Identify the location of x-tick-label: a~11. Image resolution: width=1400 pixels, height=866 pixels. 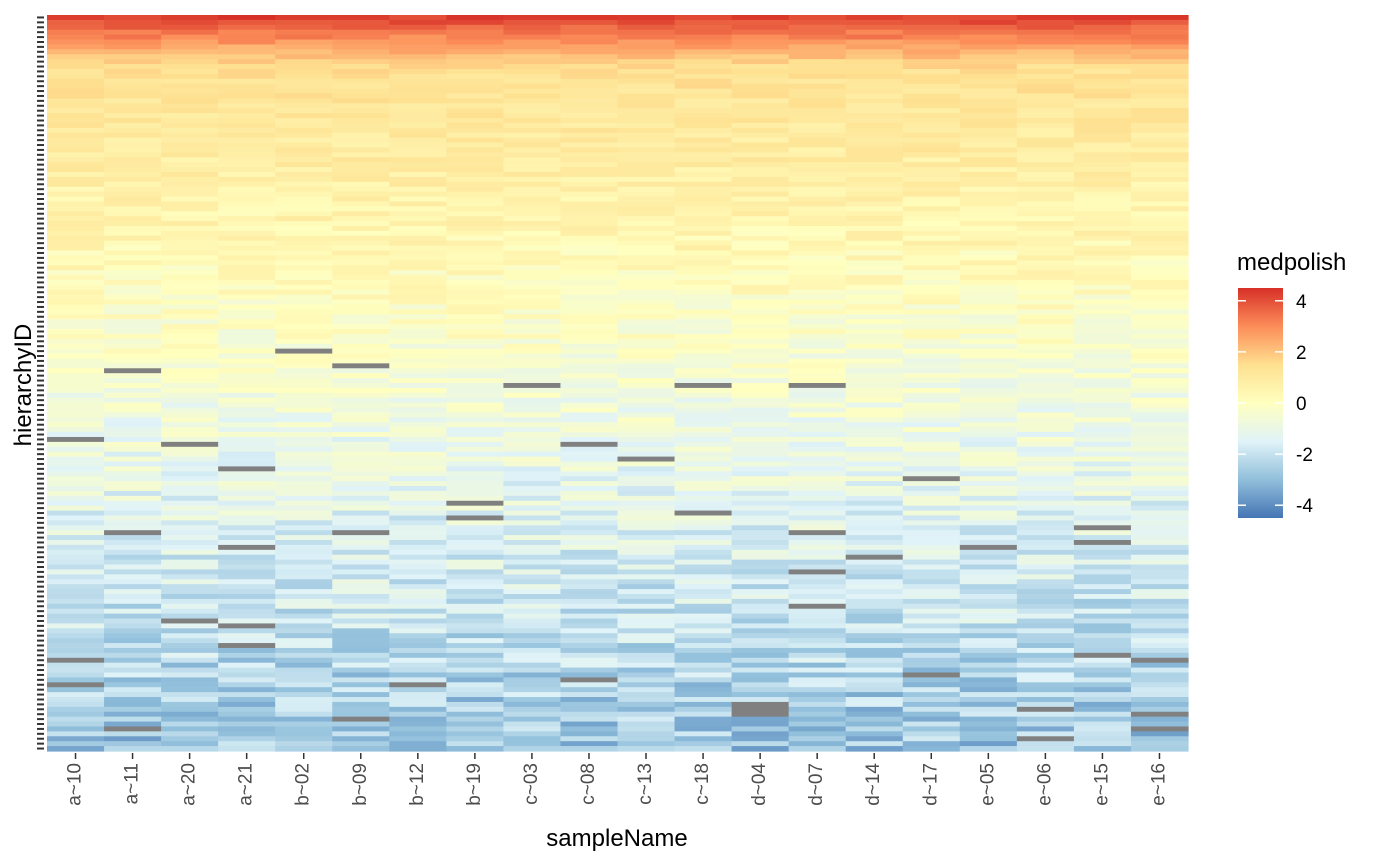
(132, 783).